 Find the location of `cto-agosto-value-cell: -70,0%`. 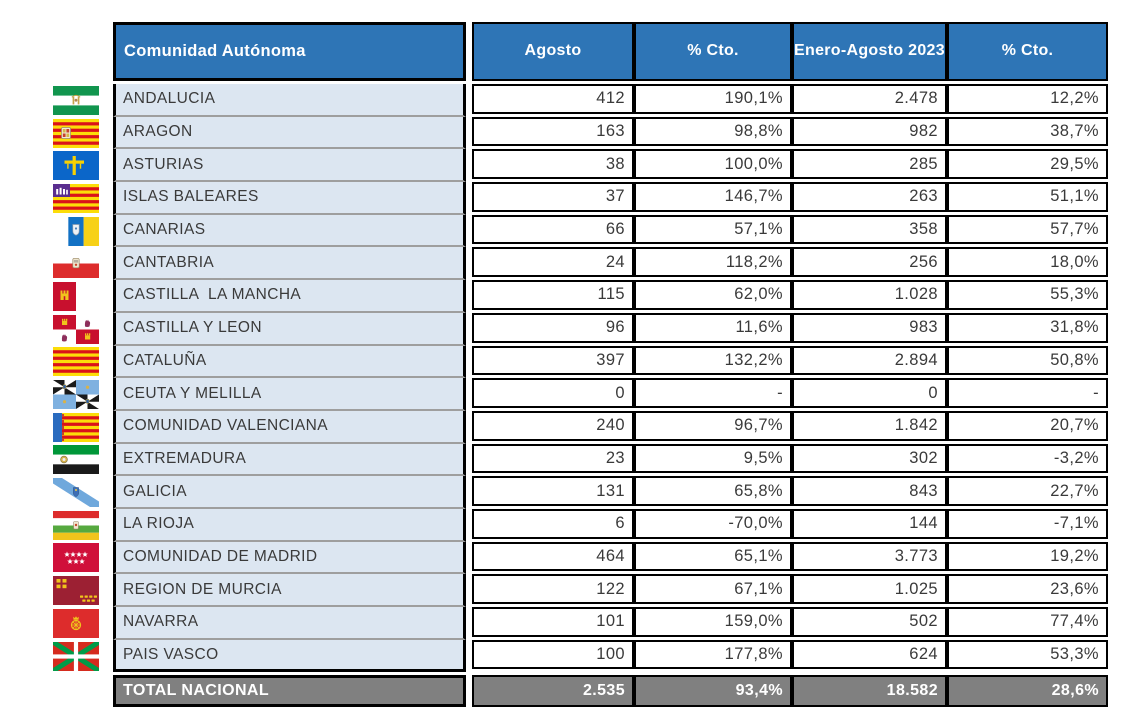

cto-agosto-value-cell: -70,0% is located at coordinates (713, 525).